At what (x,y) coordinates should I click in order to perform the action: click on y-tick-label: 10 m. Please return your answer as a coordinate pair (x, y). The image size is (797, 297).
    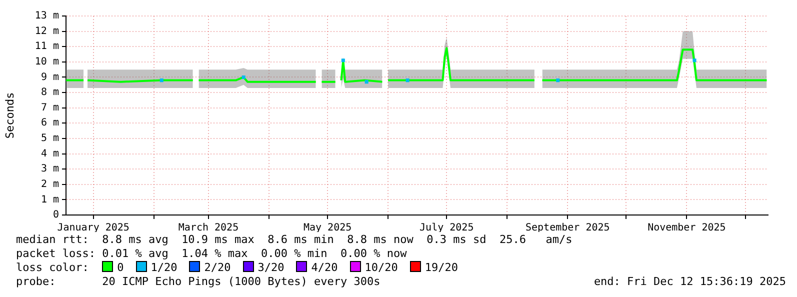
    Looking at the image, I should click on (46, 62).